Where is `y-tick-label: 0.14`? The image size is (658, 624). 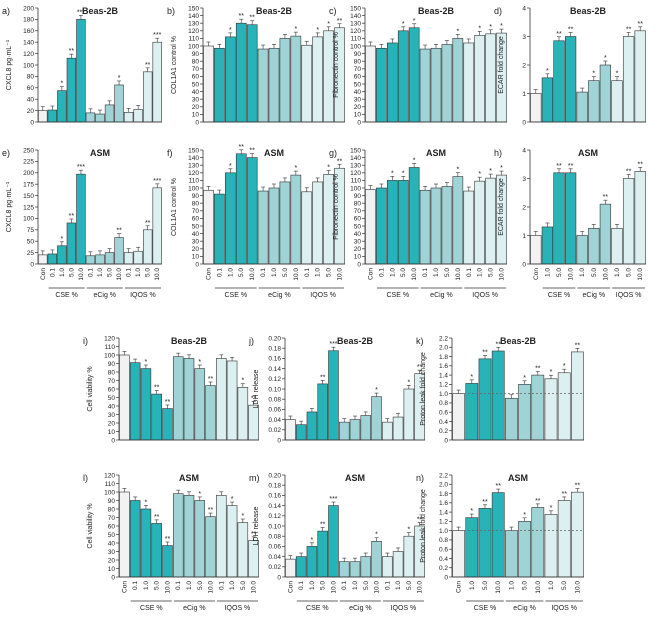 y-tick-label: 0.14 is located at coordinates (274, 506).